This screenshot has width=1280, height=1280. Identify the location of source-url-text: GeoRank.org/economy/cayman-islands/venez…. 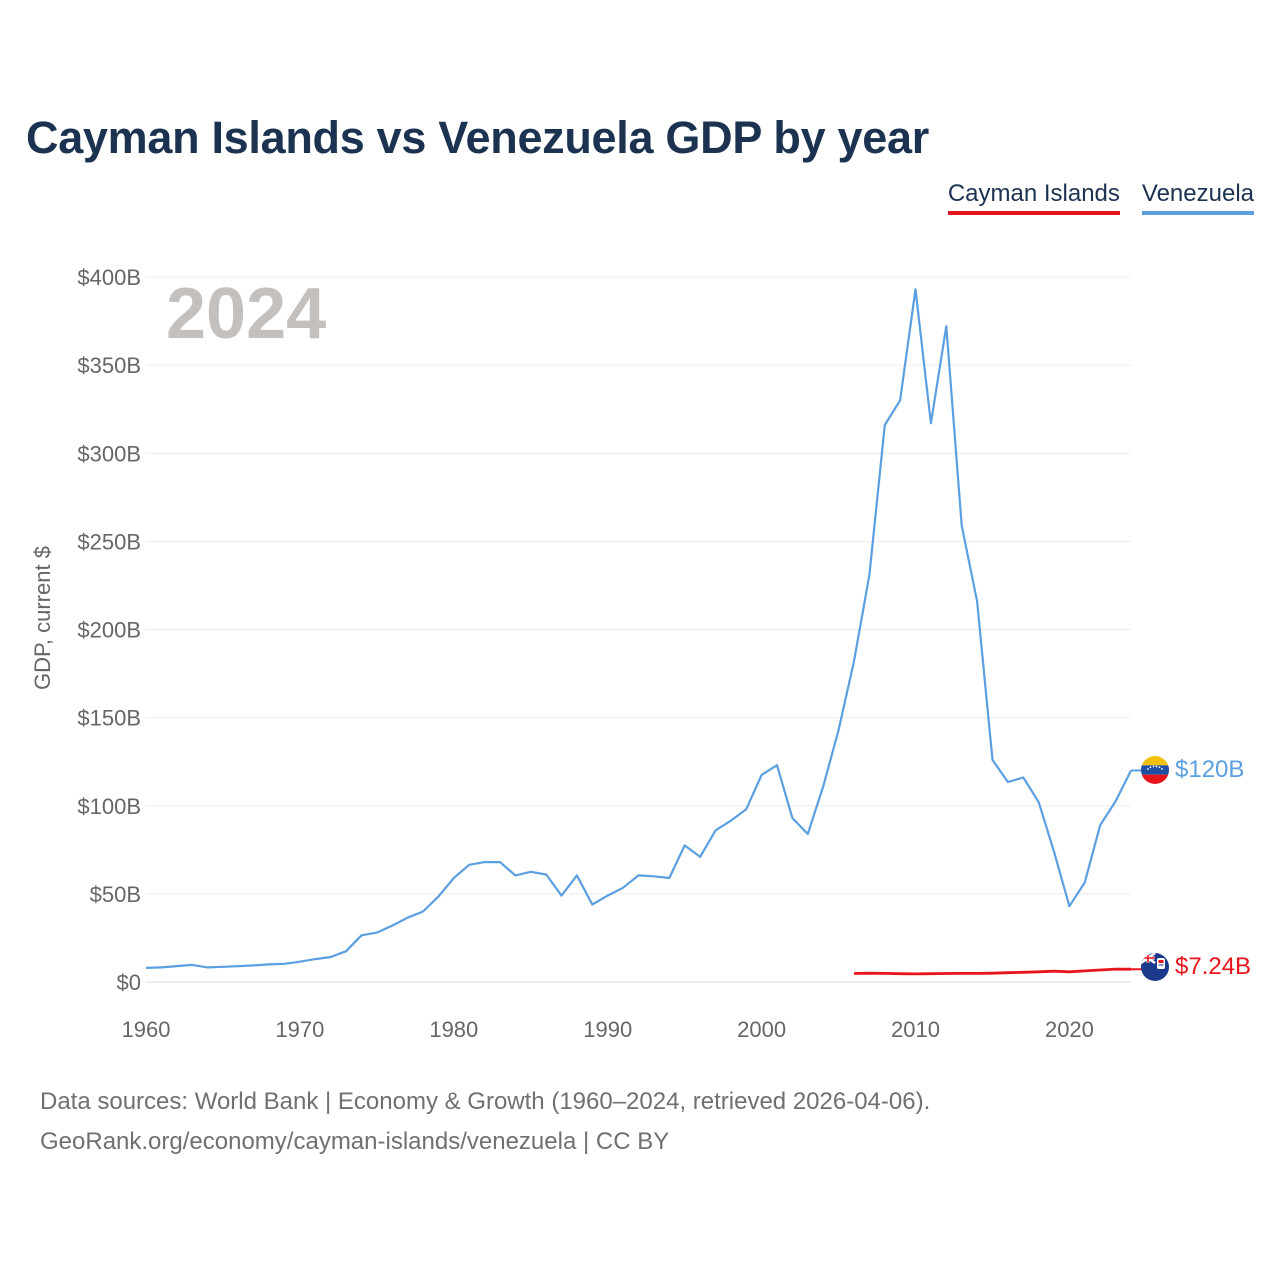
(355, 1141).